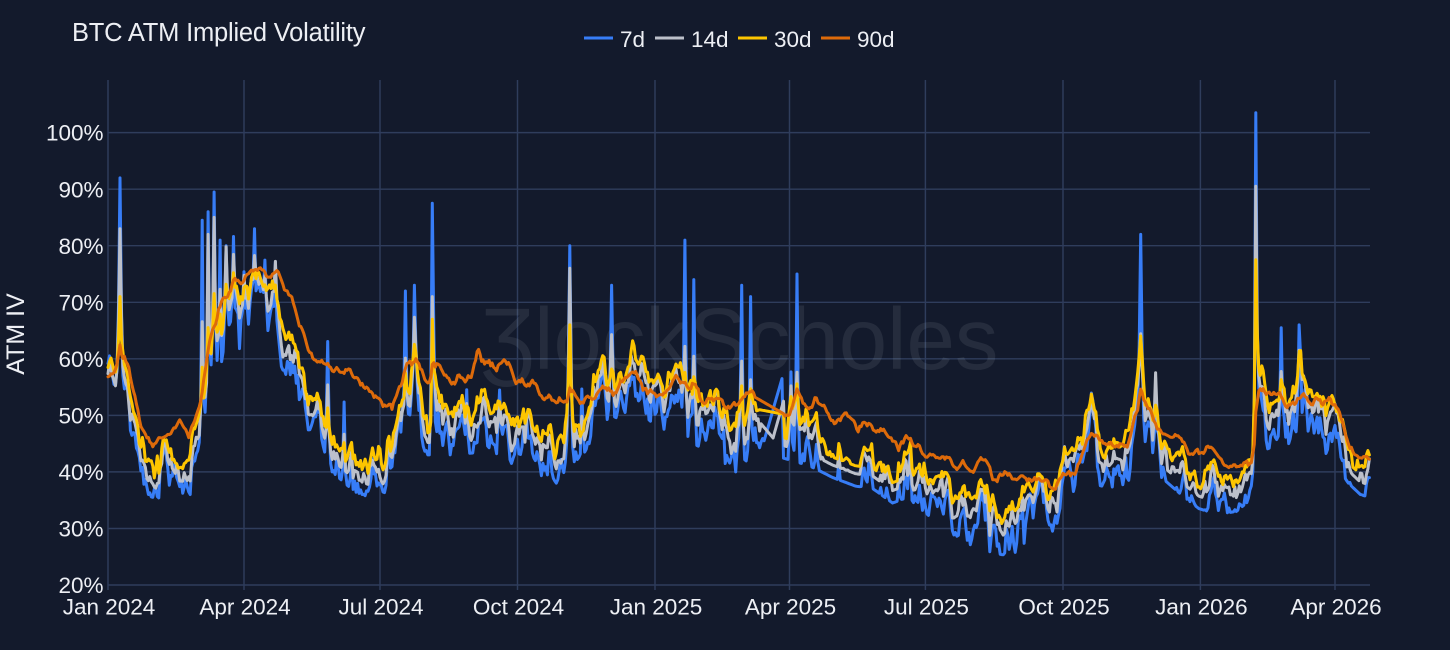 The height and width of the screenshot is (650, 1450). What do you see at coordinates (926, 607) in the screenshot?
I see `svg-text: Jul 2025` at bounding box center [926, 607].